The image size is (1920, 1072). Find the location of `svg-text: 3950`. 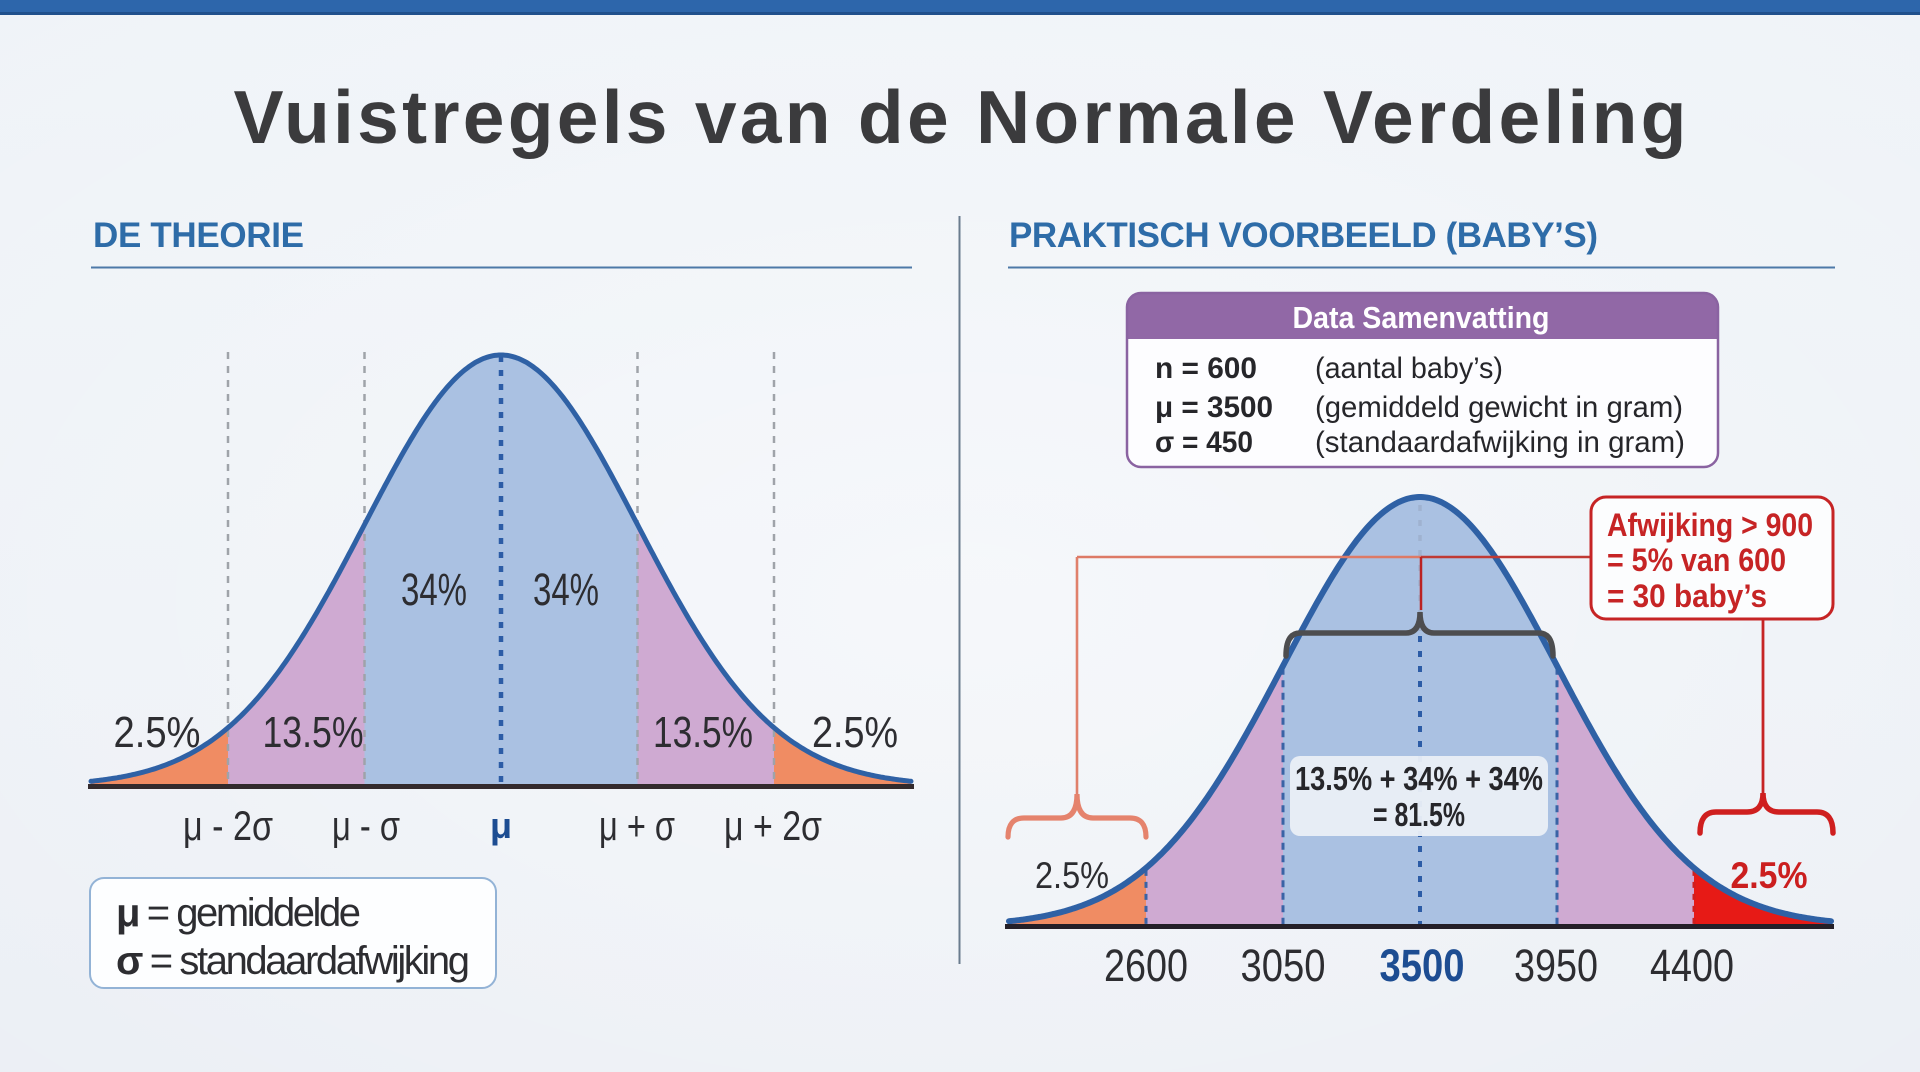

svg-text: 3950 is located at coordinates (1556, 965).